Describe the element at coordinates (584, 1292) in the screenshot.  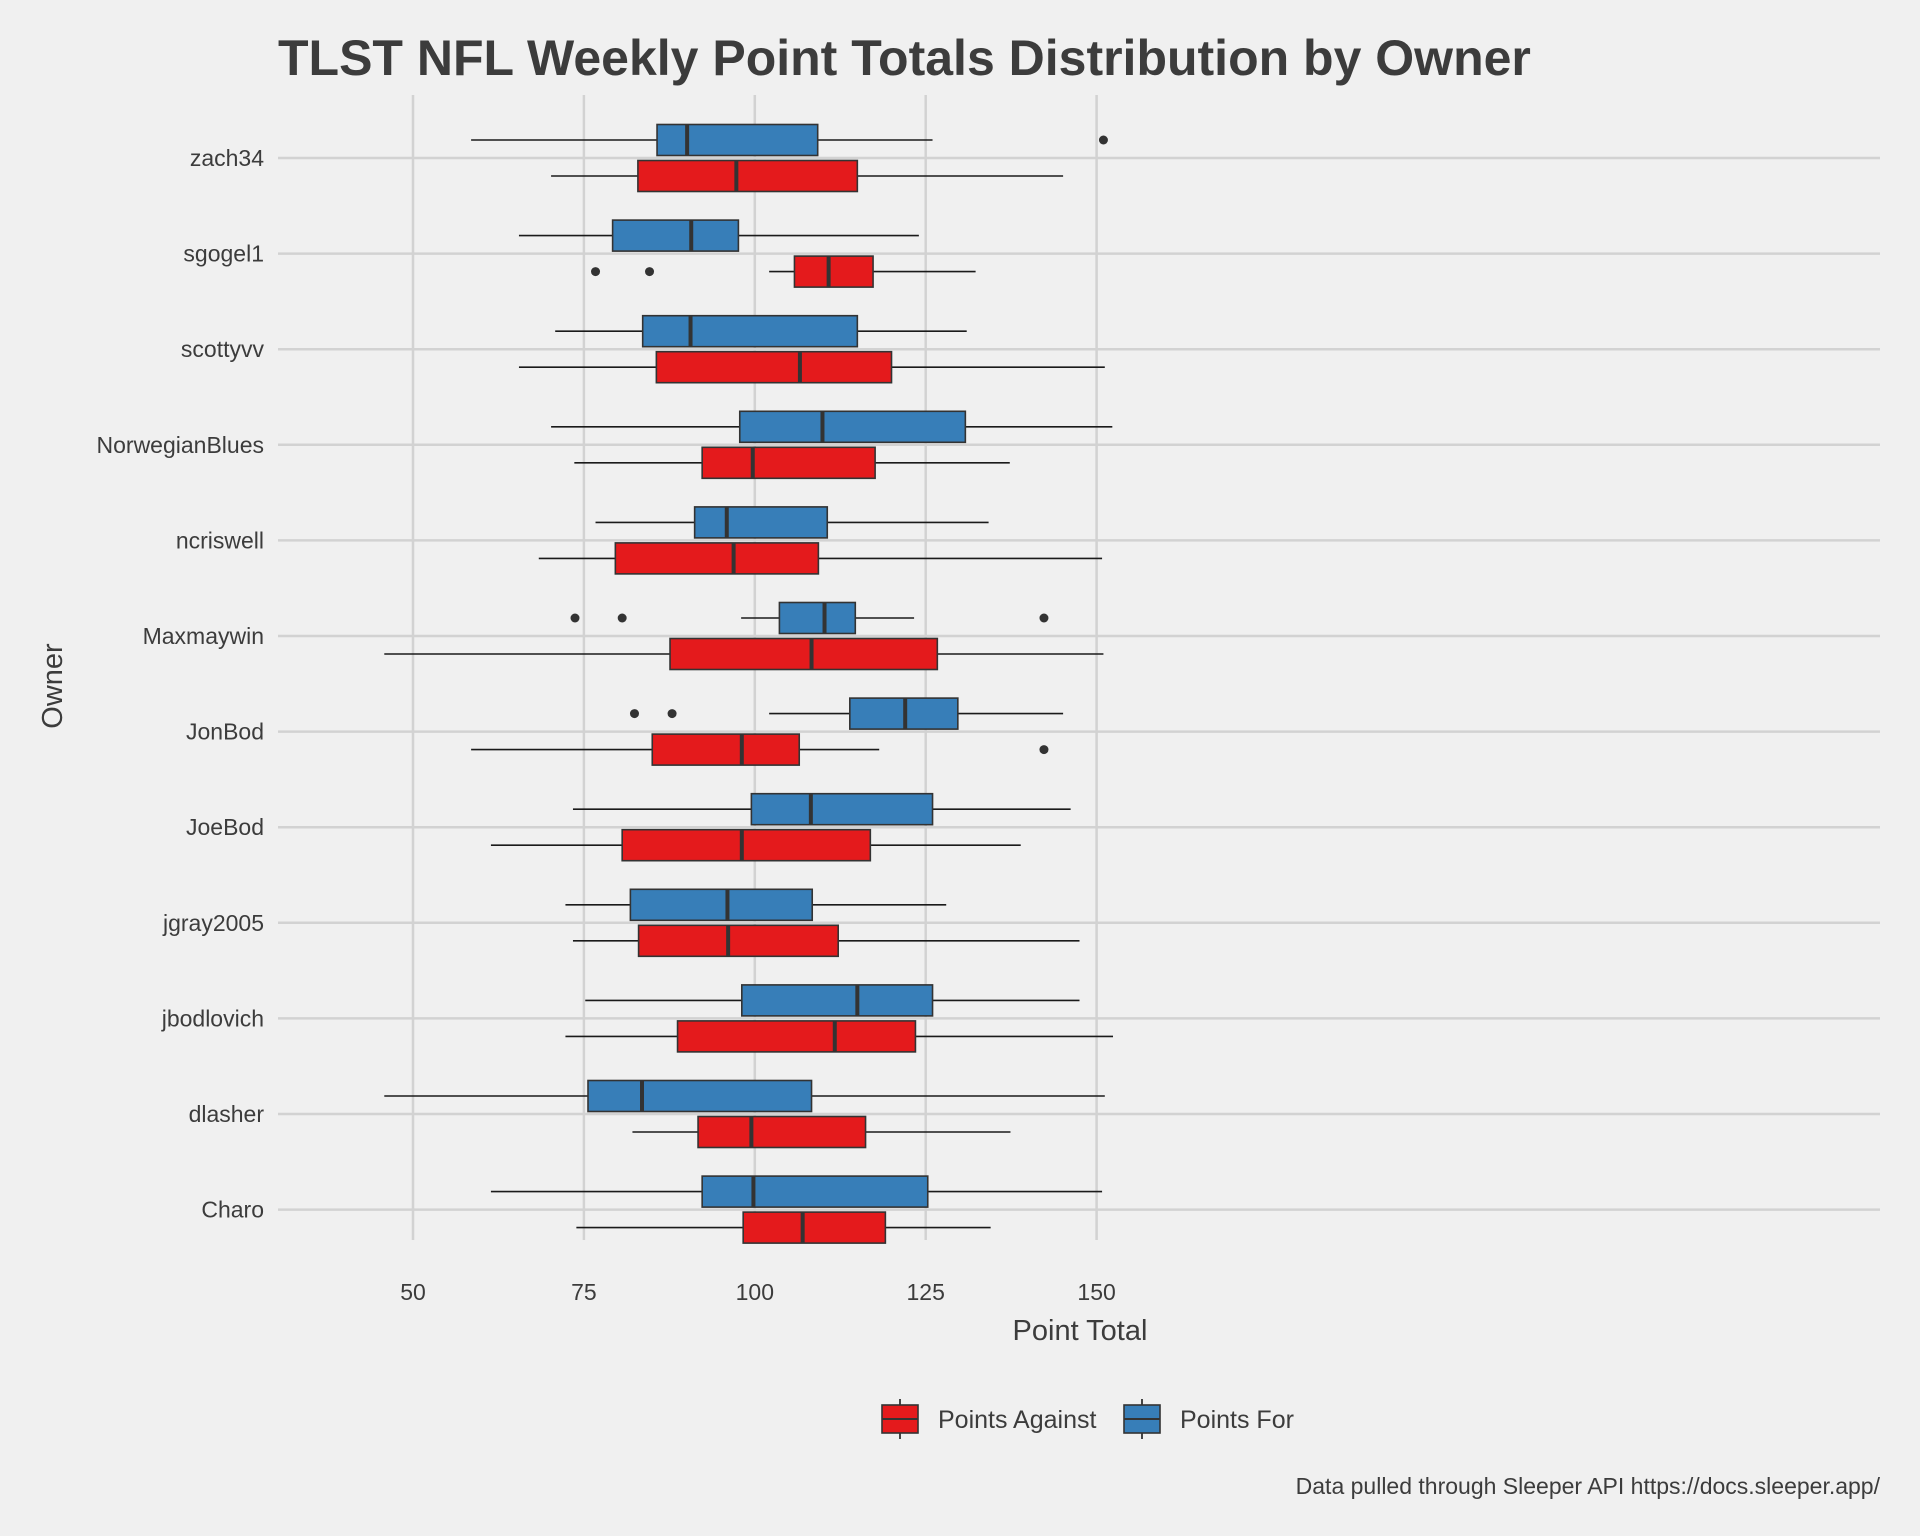
I see `x-tick-label: 75` at that location.